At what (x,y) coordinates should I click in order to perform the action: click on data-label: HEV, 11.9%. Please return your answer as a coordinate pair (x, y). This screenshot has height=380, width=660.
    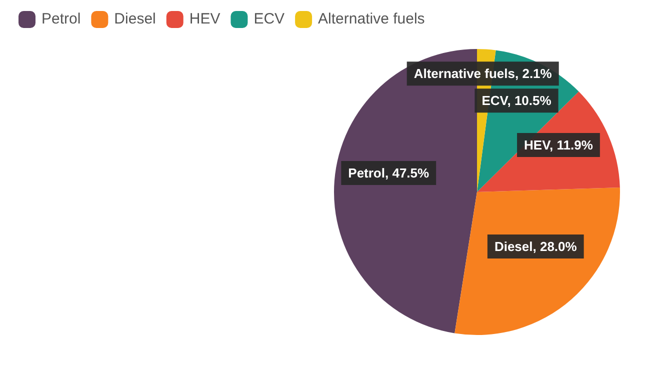
    Looking at the image, I should click on (559, 145).